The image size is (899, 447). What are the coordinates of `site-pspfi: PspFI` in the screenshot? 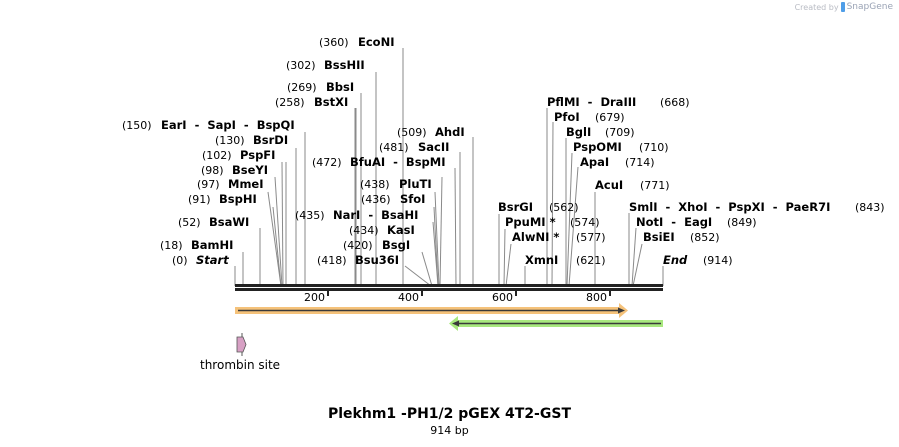 It's located at (257, 155).